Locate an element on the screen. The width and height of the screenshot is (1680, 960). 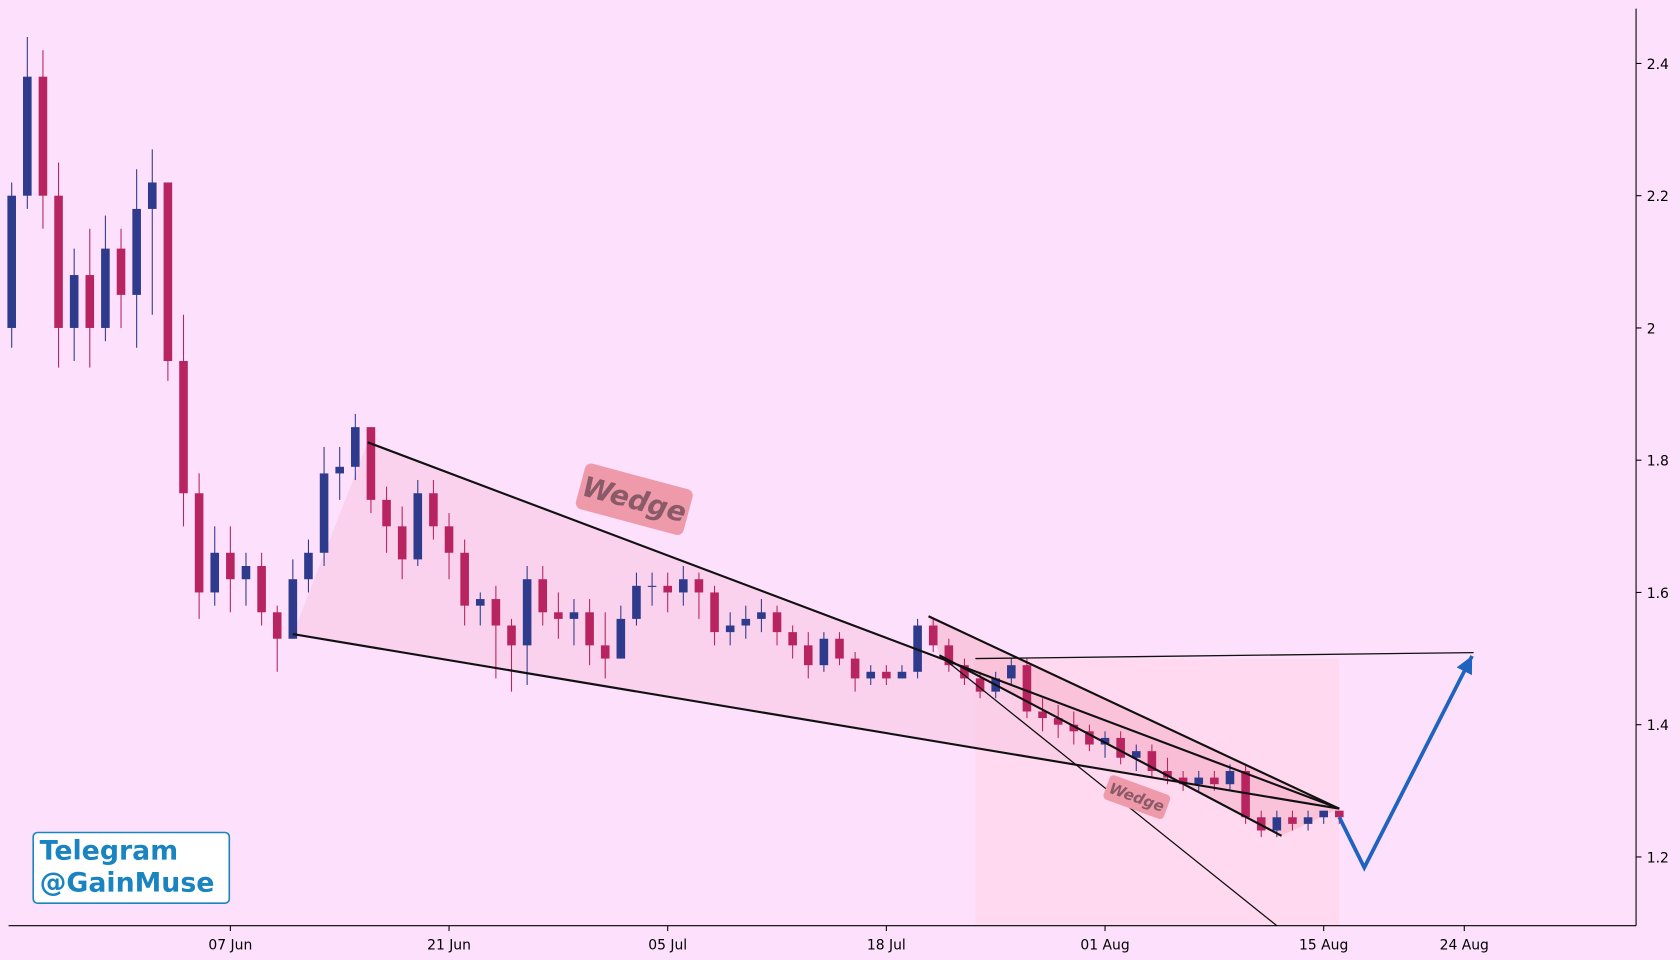
x-tick-label: 24 Aug is located at coordinates (1464, 945).